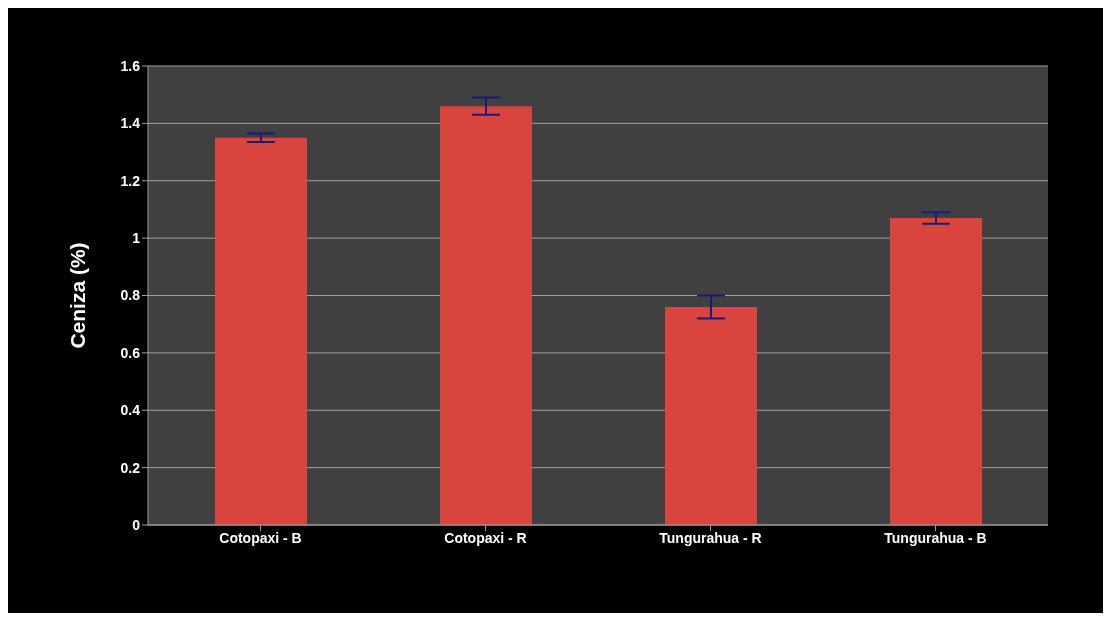 The height and width of the screenshot is (621, 1111). I want to click on y-tick-label: 1, so click(136, 238).